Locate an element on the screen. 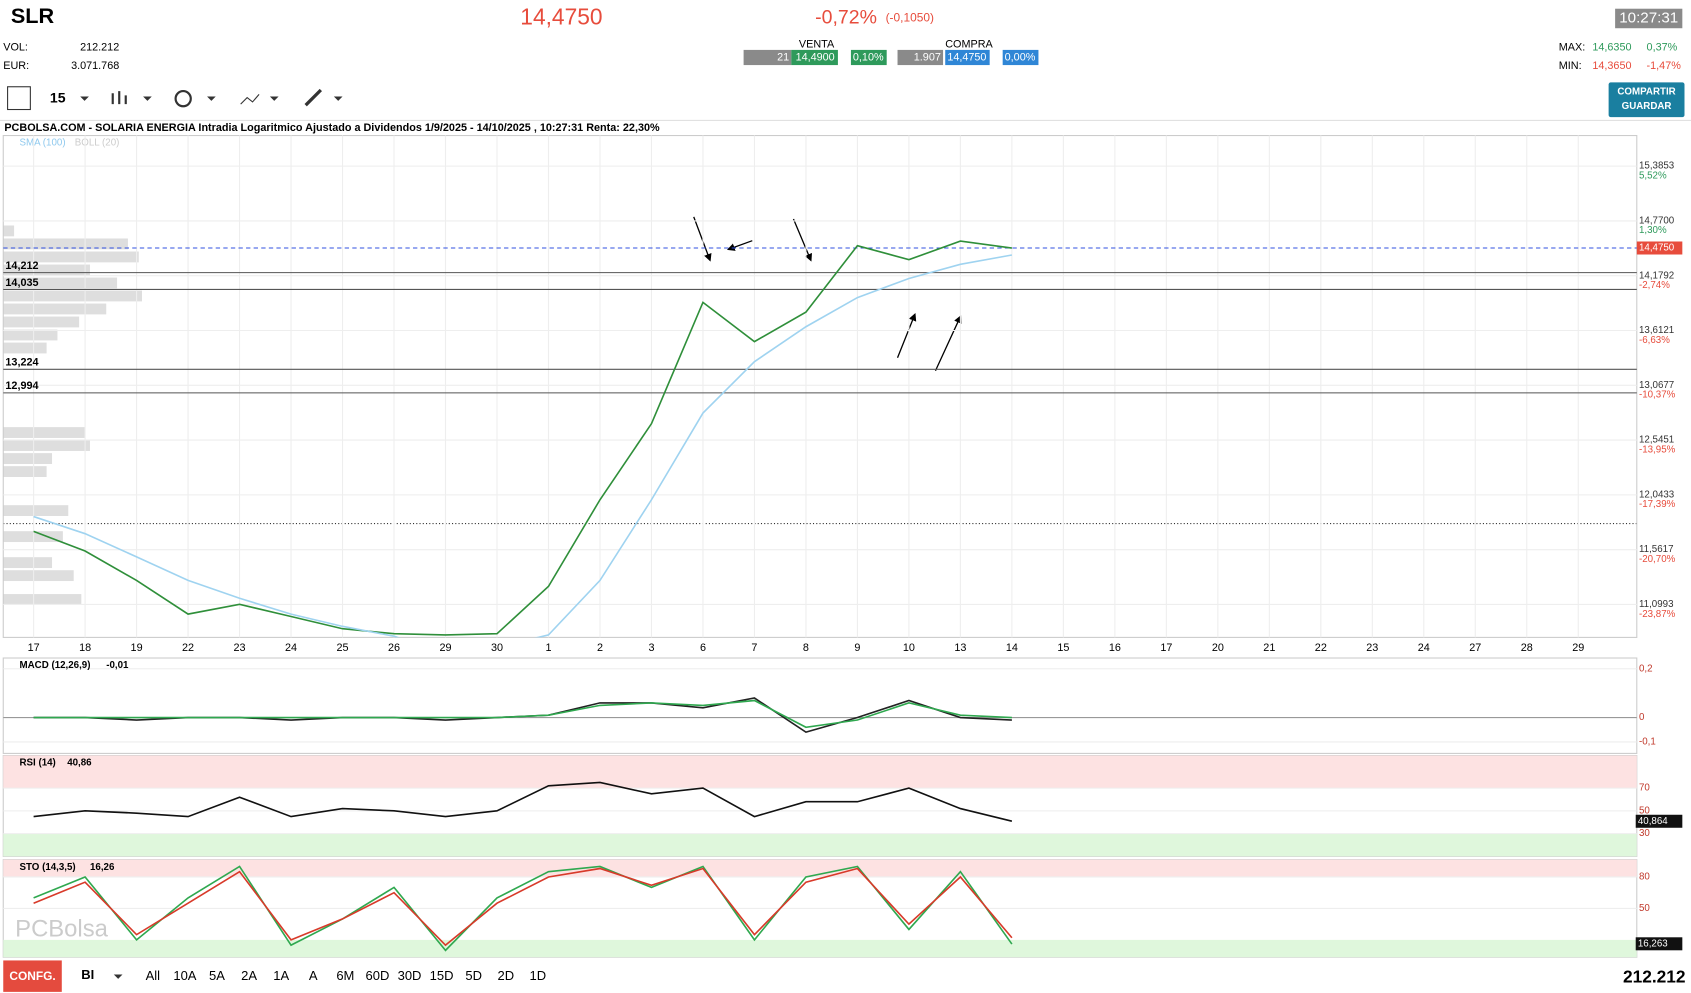 The image size is (1691, 993). symbol: SLR is located at coordinates (33, 15).